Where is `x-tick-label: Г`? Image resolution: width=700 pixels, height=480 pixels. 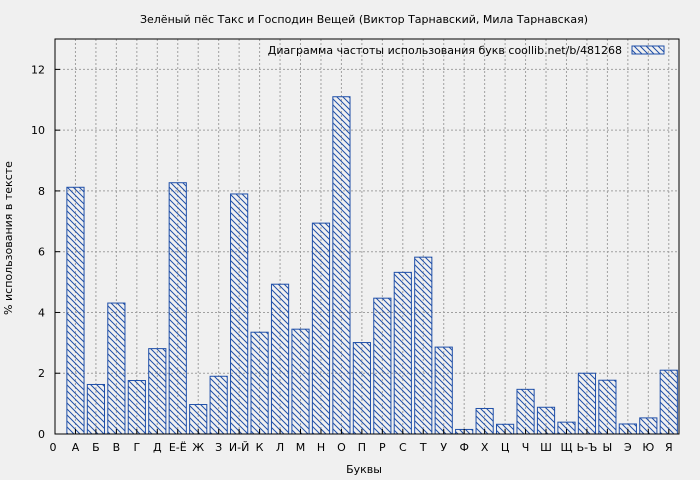
x-tick-label: Г is located at coordinates (136, 447).